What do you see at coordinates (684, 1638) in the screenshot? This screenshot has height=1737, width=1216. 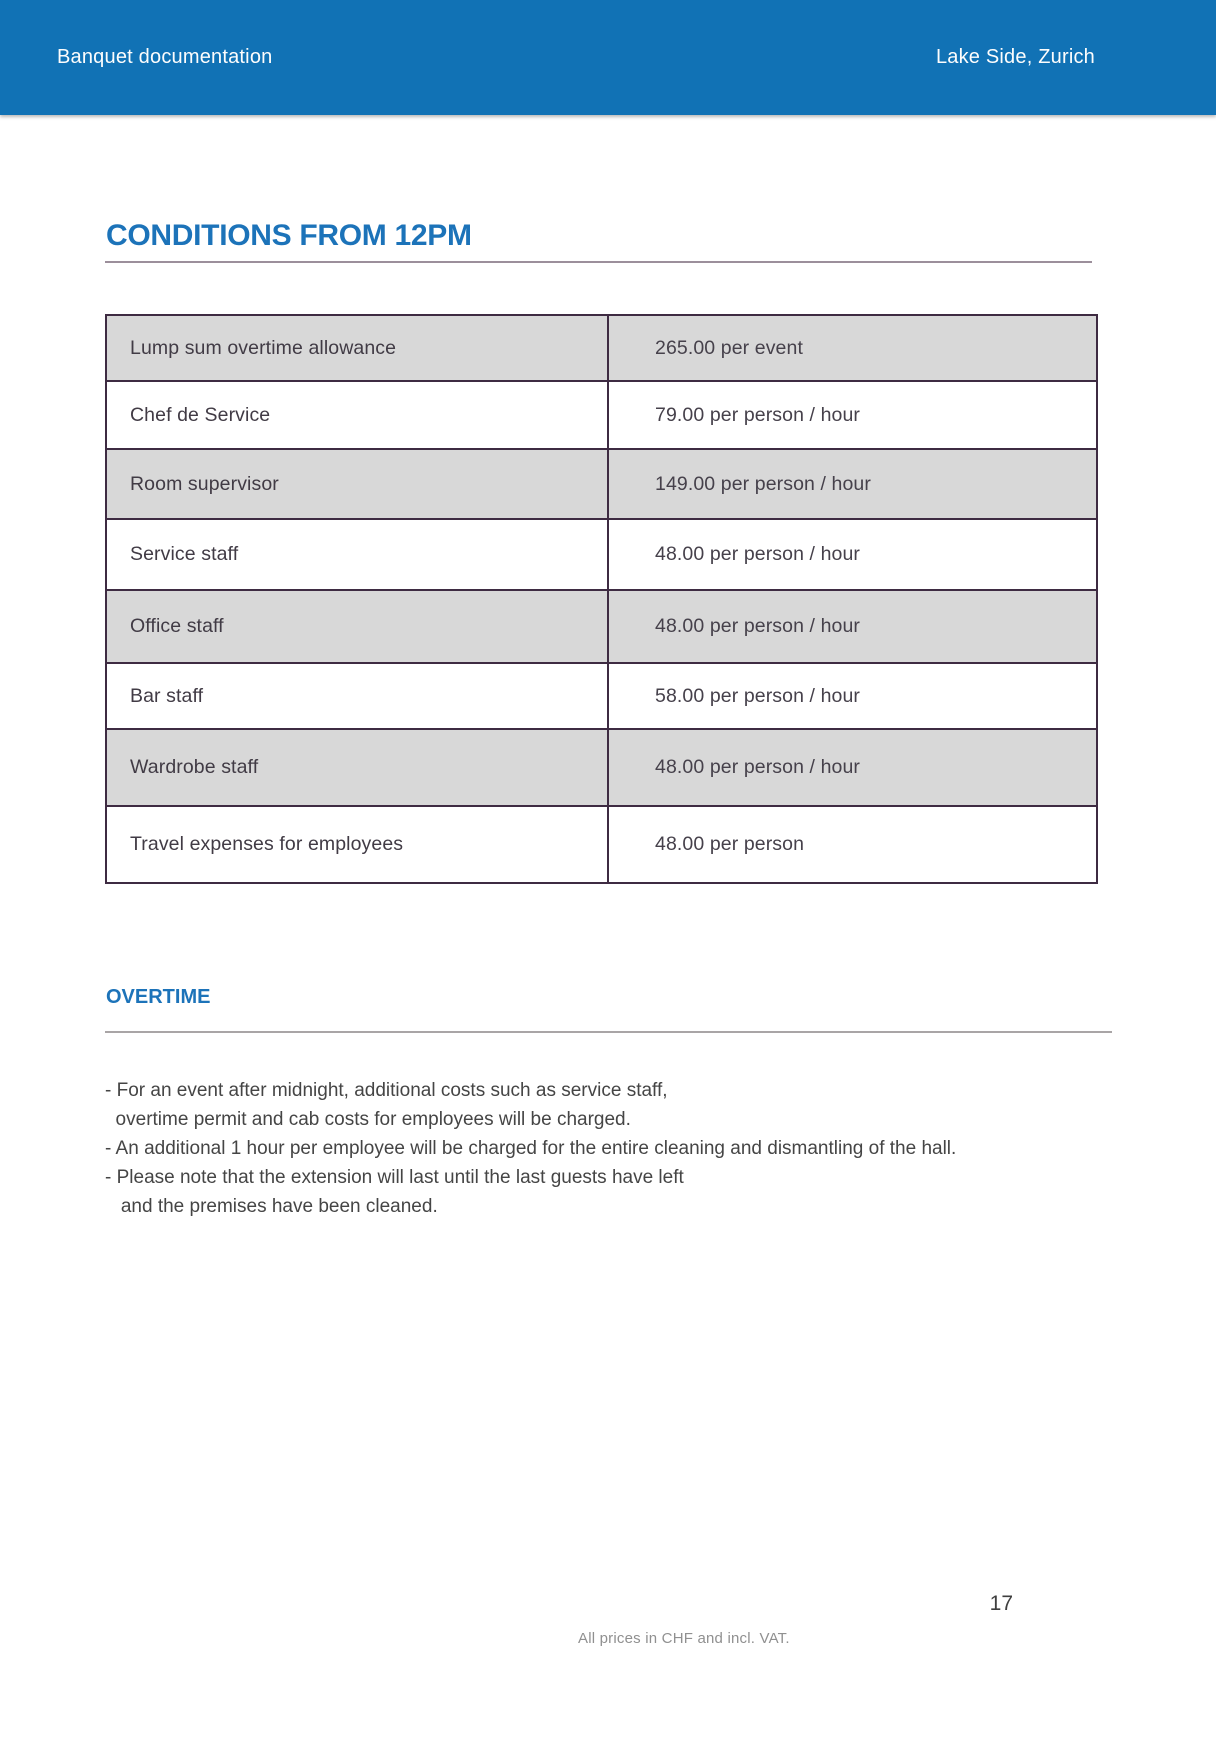 I see `footer-vat-note: All prices in CHF and incl. VAT.` at bounding box center [684, 1638].